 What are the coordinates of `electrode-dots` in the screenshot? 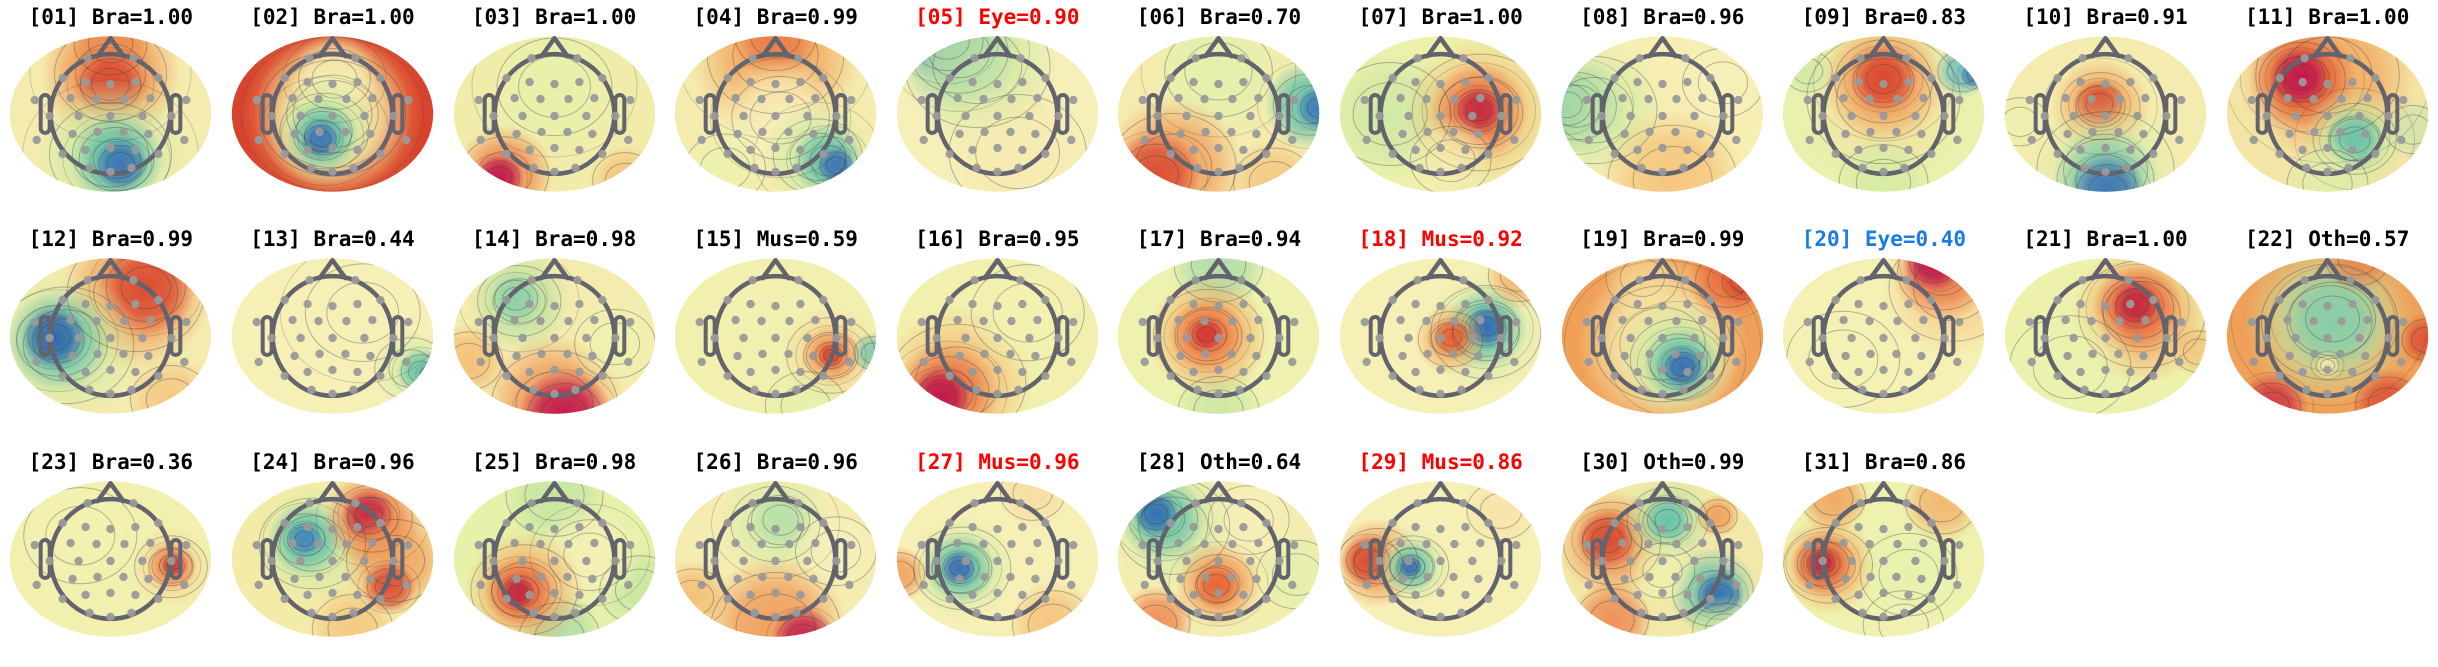 It's located at (997, 559).